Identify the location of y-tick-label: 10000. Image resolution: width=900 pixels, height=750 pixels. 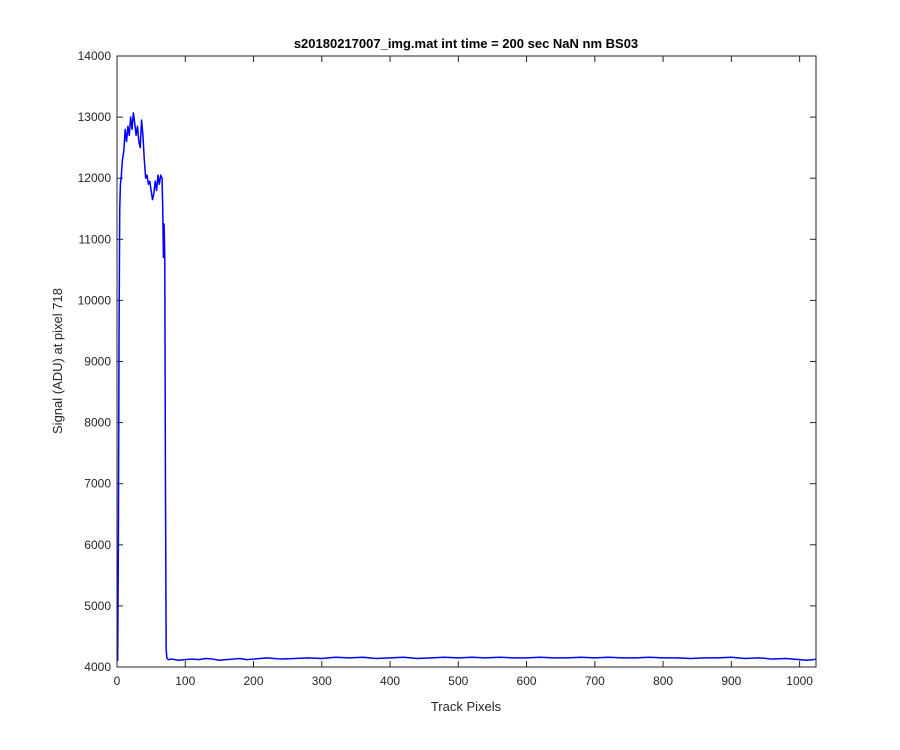
(95, 300).